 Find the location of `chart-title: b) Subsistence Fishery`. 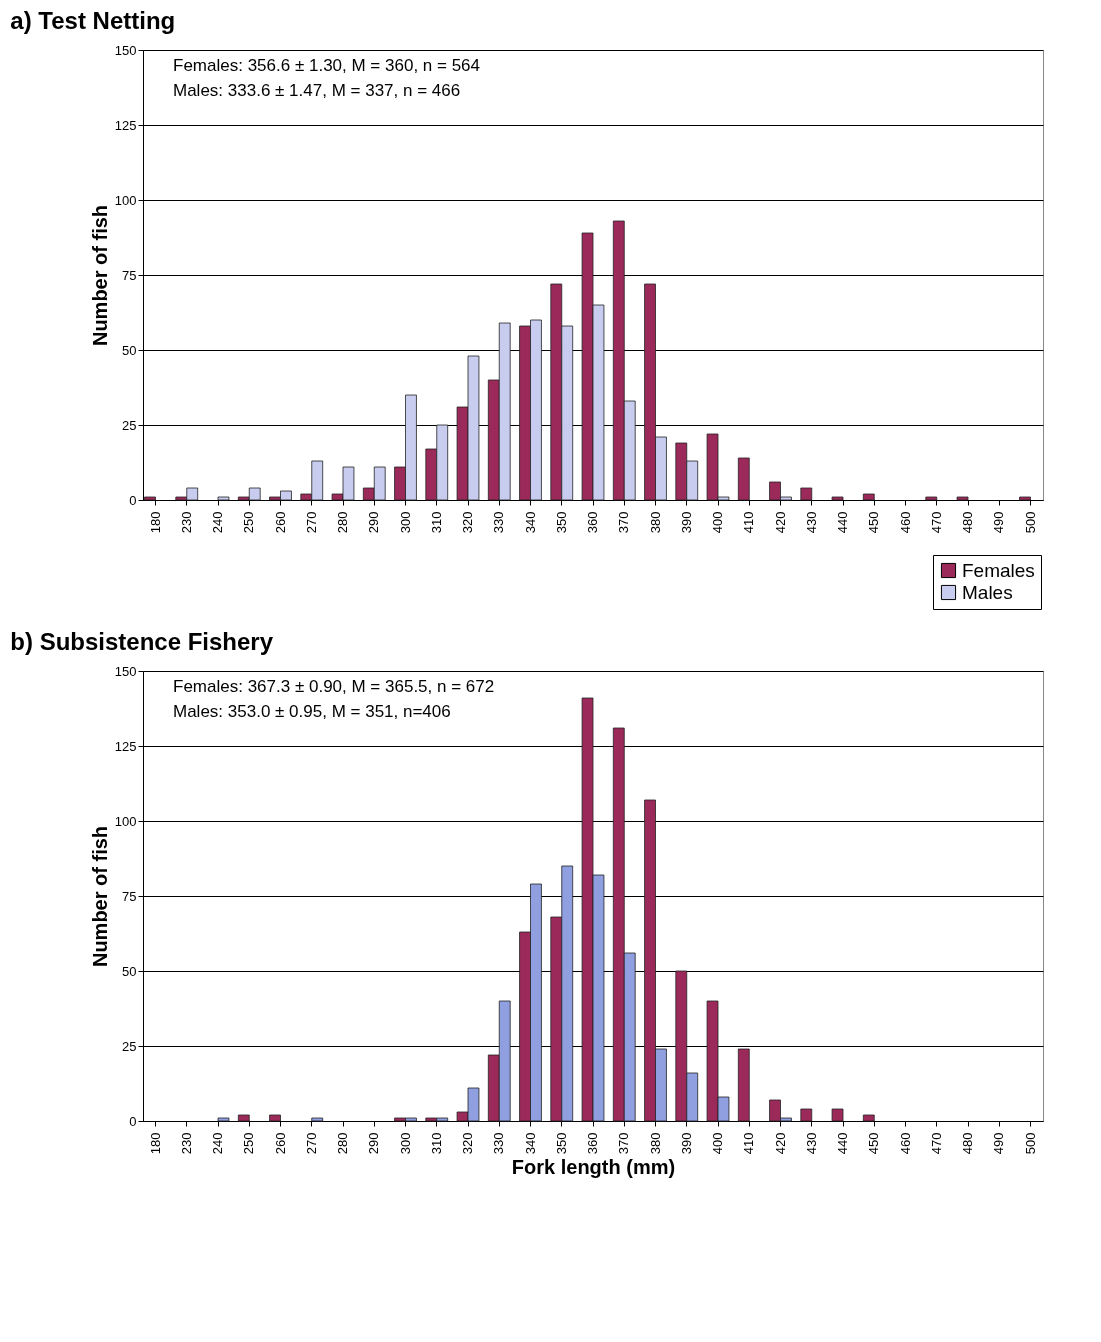

chart-title: b) Subsistence Fishery is located at coordinates (142, 641).